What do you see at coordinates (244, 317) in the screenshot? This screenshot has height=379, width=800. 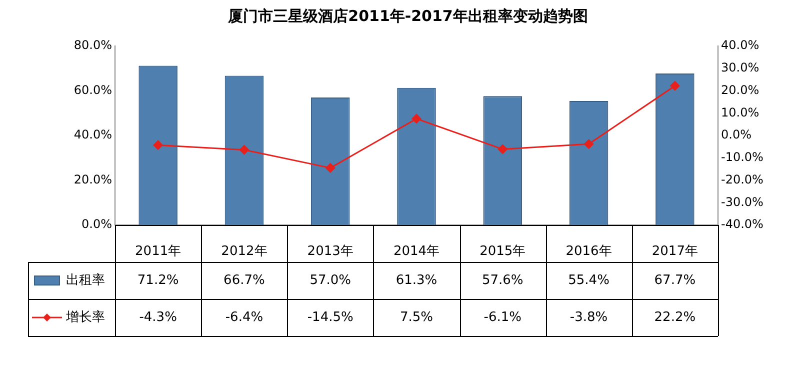 I see `data-label: -6.4%` at bounding box center [244, 317].